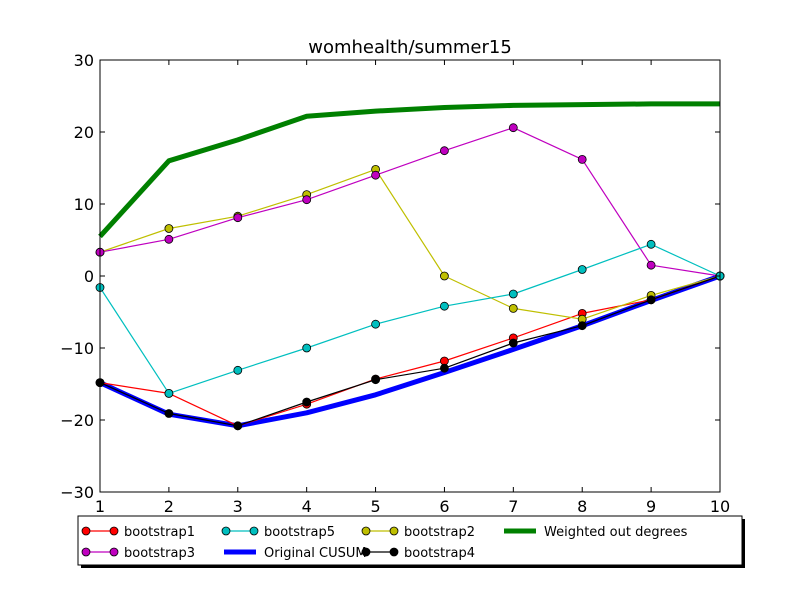  Describe the element at coordinates (375, 506) in the screenshot. I see `x-tick-label: 5` at that location.